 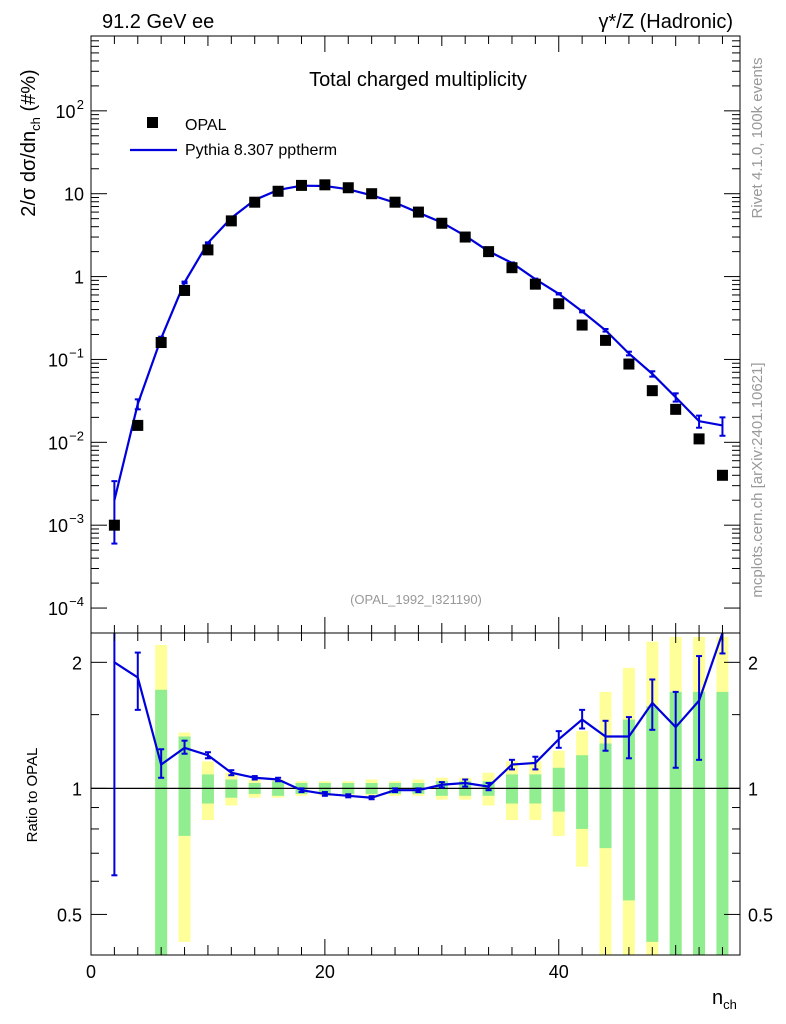 What do you see at coordinates (91, 972) in the screenshot?
I see `ratio-xtick-label: 0` at bounding box center [91, 972].